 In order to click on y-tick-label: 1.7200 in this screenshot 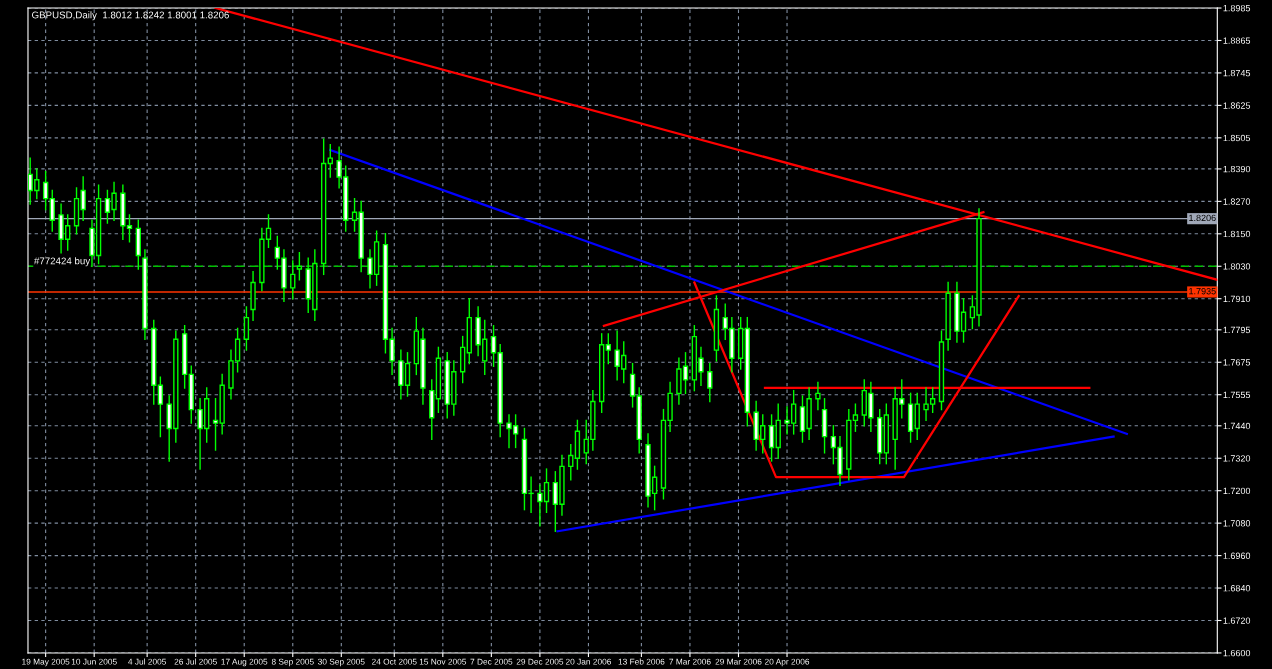, I will do `click(1237, 491)`.